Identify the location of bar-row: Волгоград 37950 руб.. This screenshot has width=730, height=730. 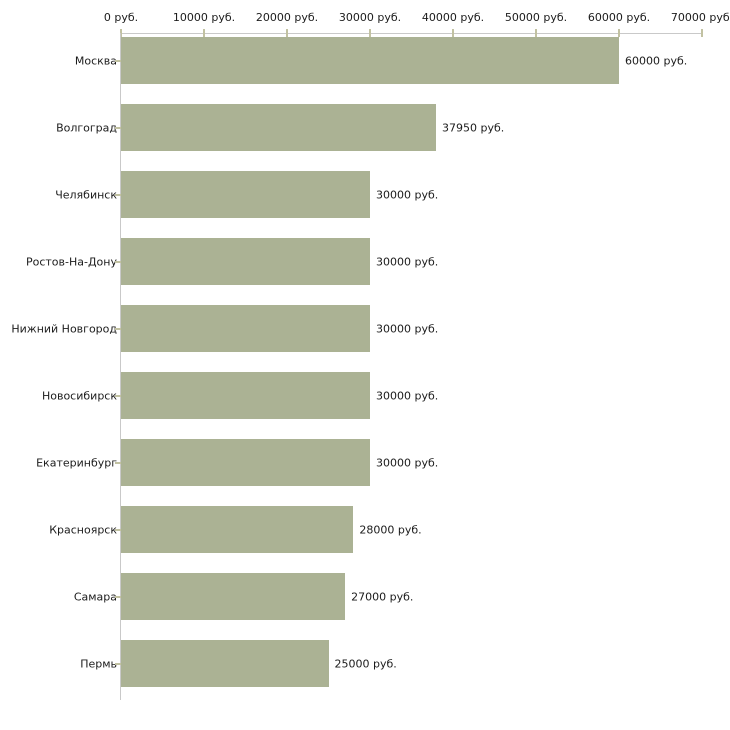
(365, 127).